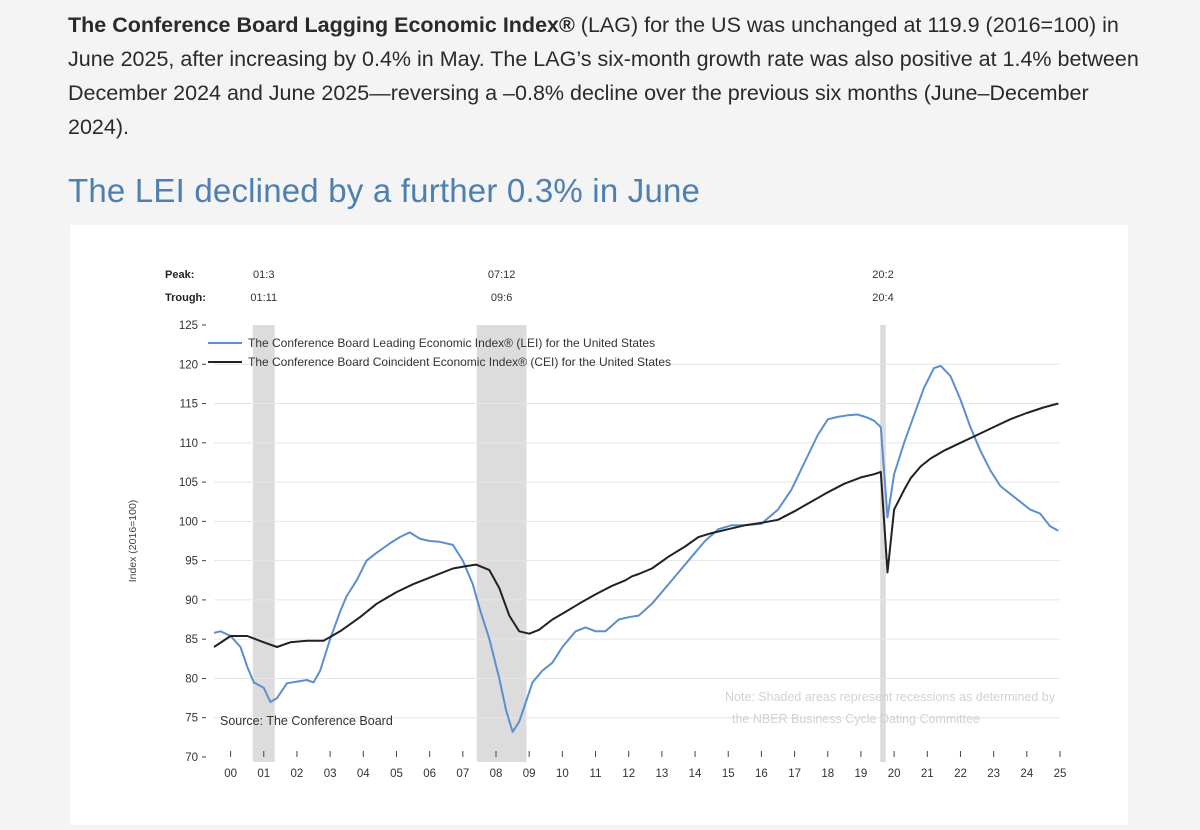  I want to click on xtick-label-10: 10, so click(562, 774).